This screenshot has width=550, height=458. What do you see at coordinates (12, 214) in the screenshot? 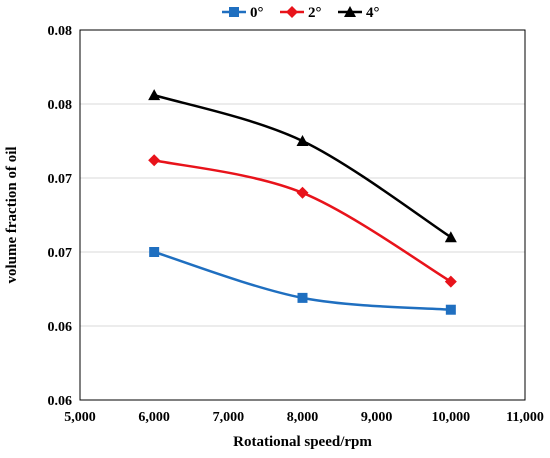
I see `y-axis-title: volume fraction of oil` at bounding box center [12, 214].